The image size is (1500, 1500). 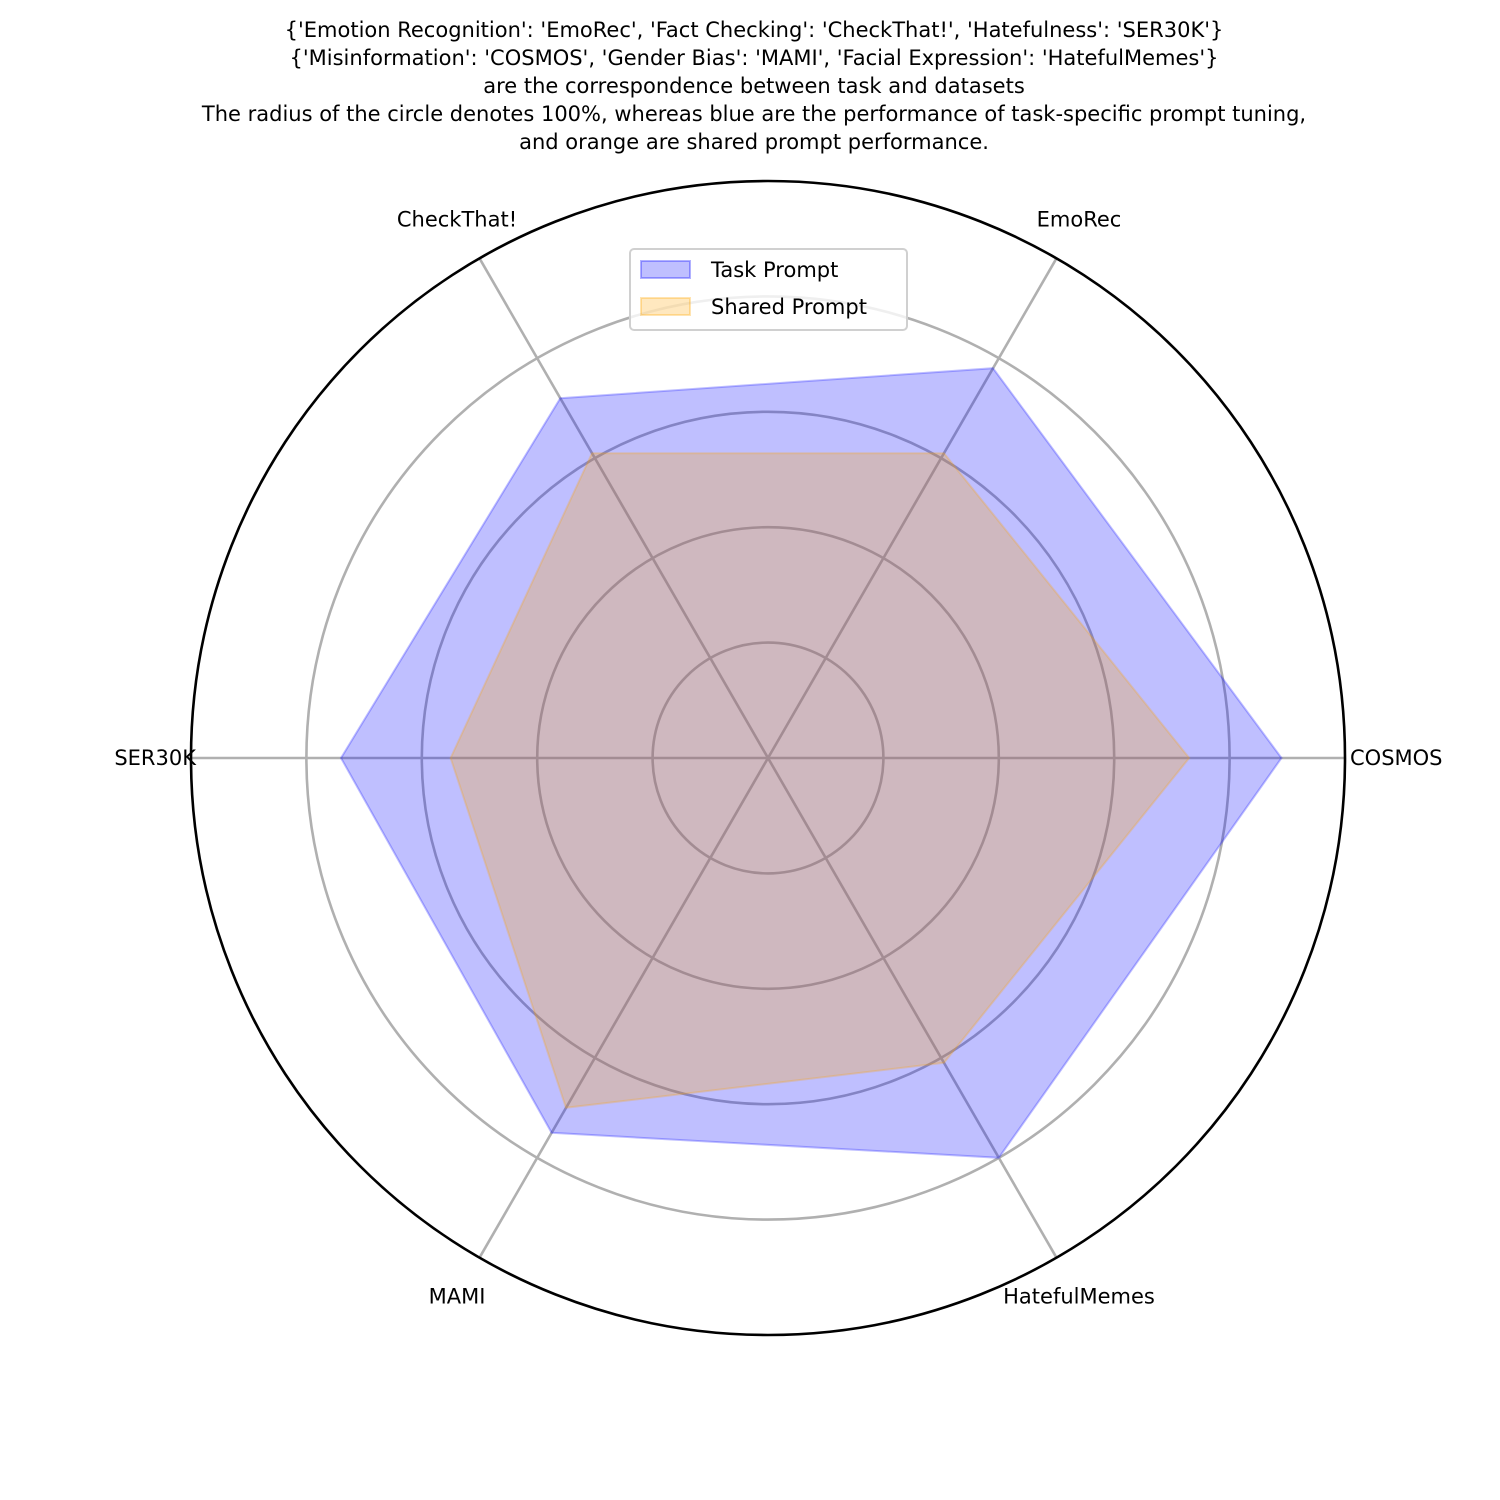 What do you see at coordinates (789, 307) in the screenshot?
I see `legend-label: Shared Prompt` at bounding box center [789, 307].